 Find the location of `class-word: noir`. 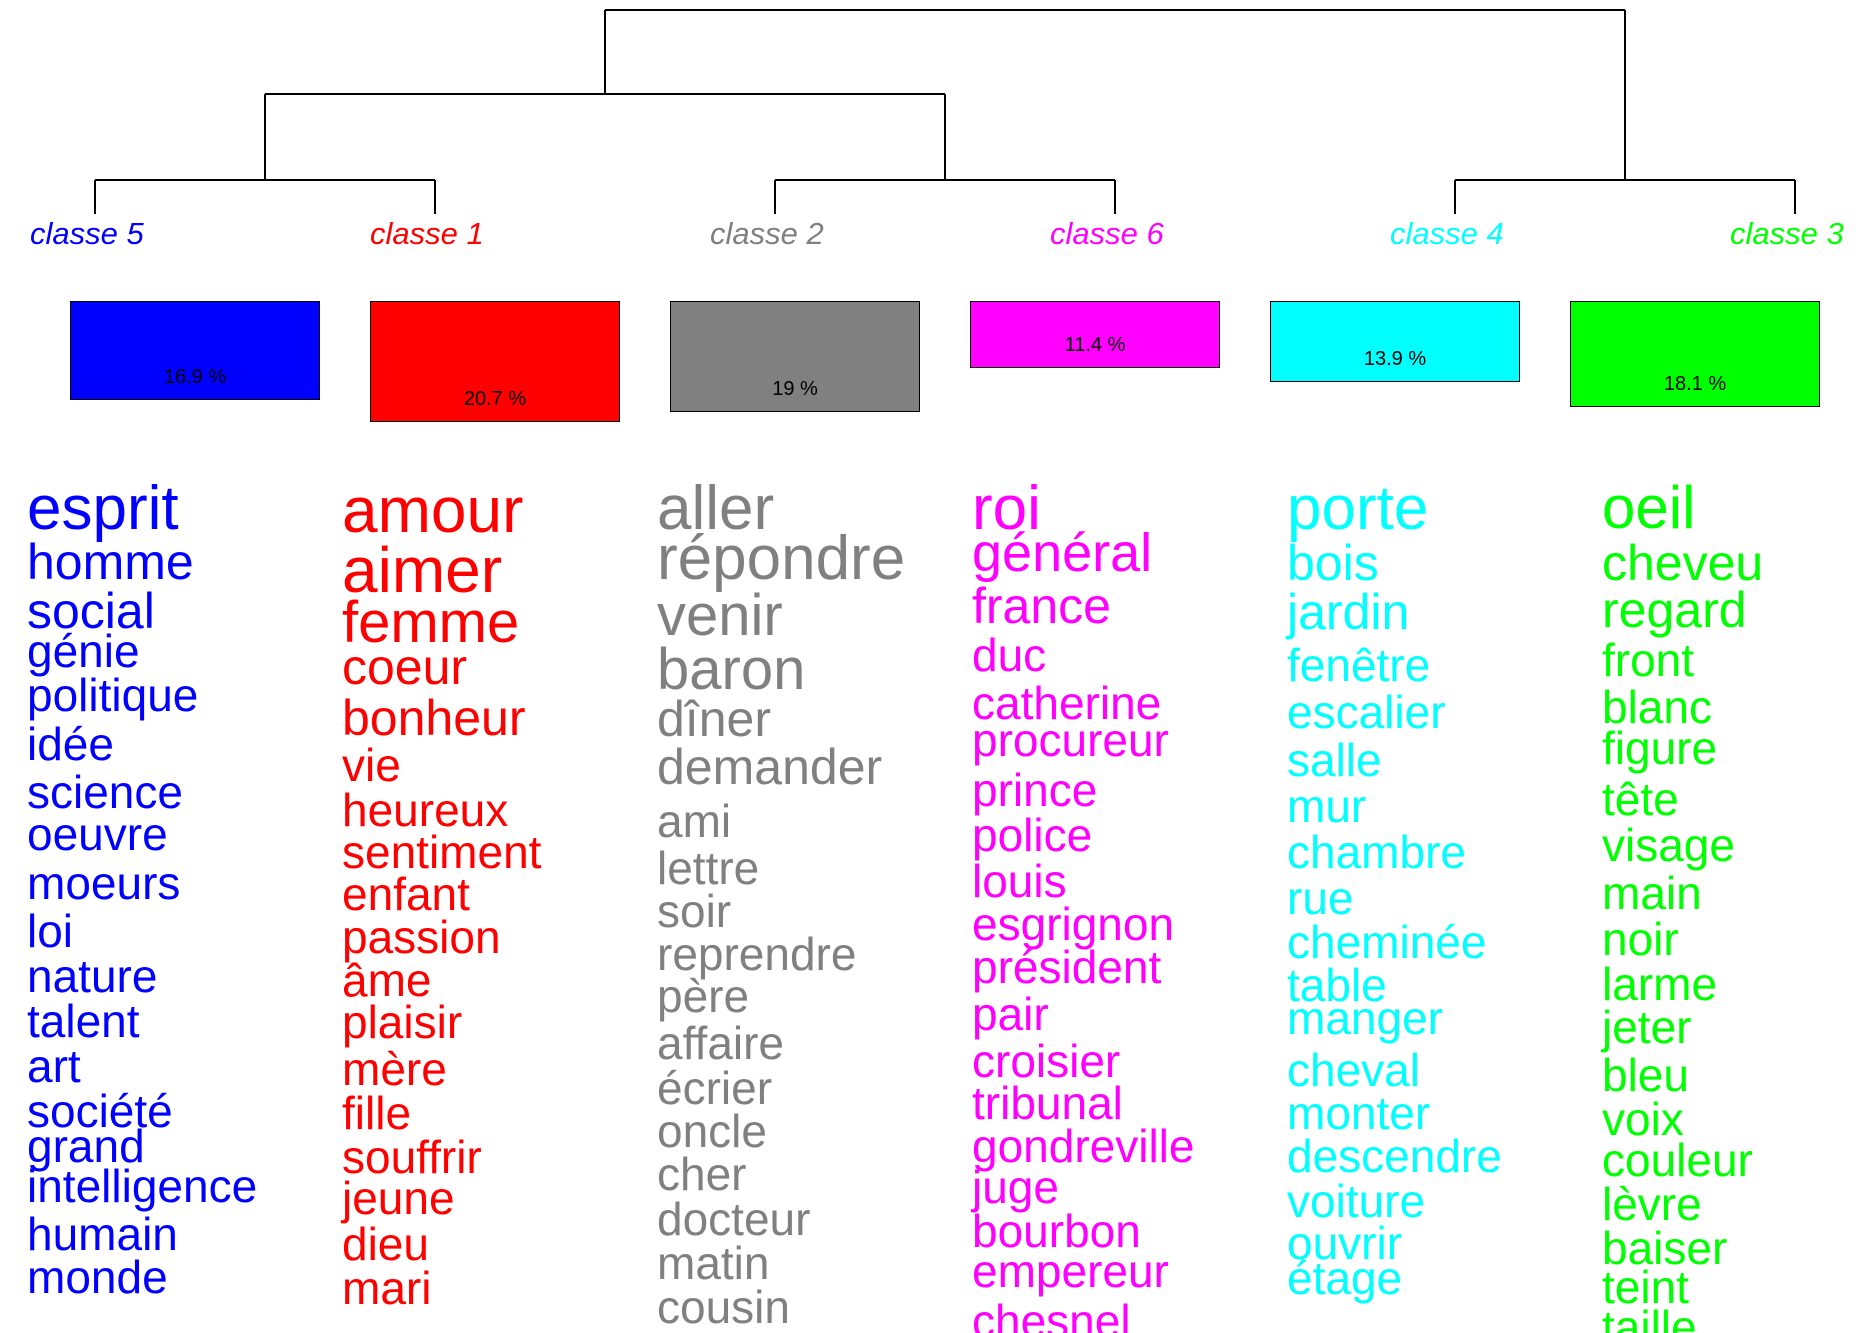

class-word: noir is located at coordinates (1640, 939).